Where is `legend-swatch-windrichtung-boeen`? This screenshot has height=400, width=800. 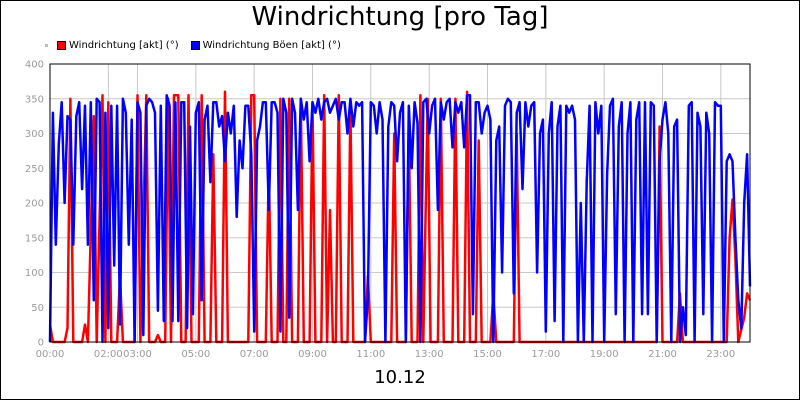 legend-swatch-windrichtung-boeen is located at coordinates (195, 45).